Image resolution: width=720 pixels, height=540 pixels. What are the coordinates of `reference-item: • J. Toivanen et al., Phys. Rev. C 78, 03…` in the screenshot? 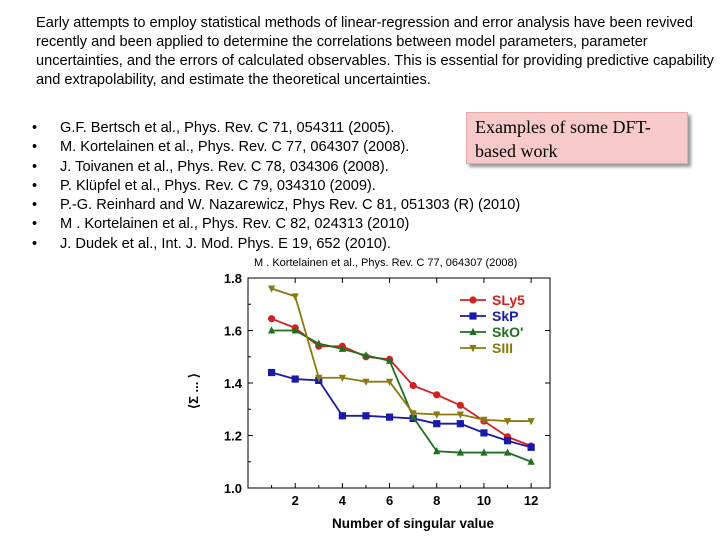 It's located at (276, 167).